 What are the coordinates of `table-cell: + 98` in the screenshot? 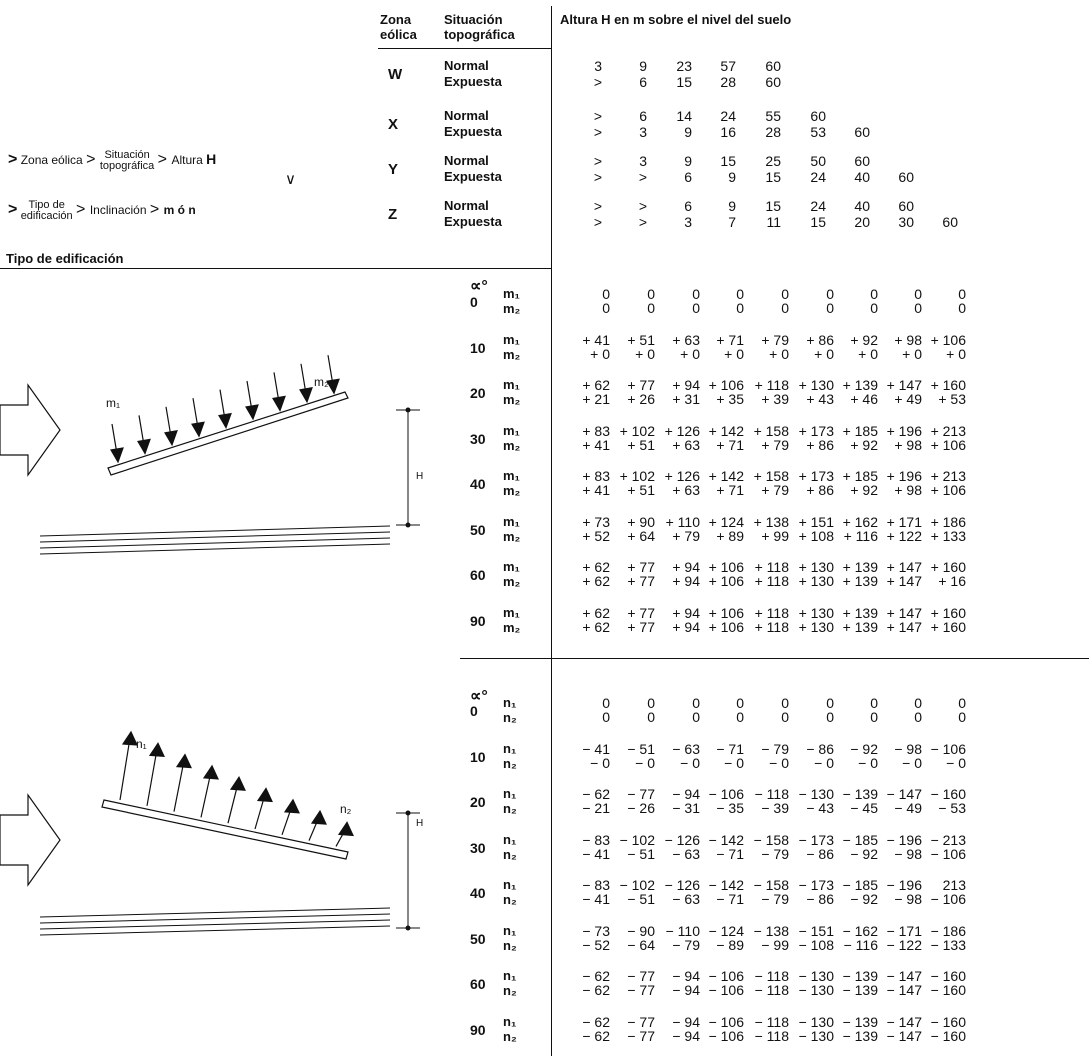 It's located at (908, 490).